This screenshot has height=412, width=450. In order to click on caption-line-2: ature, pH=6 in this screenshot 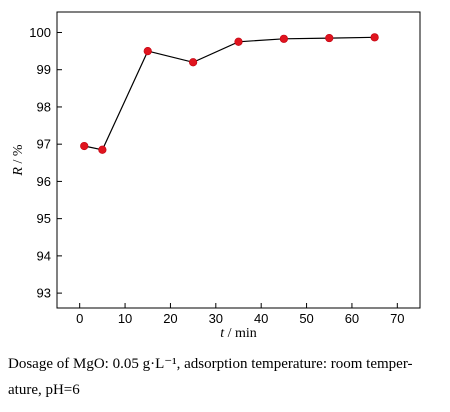, I will do `click(44, 390)`.